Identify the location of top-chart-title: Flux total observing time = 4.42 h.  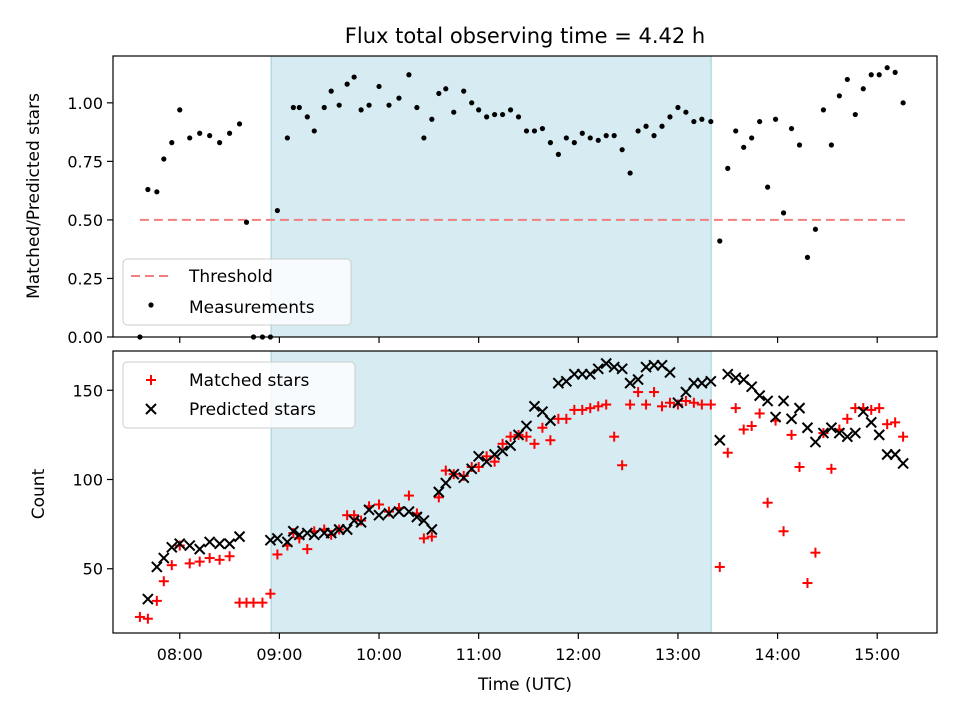
(525, 36).